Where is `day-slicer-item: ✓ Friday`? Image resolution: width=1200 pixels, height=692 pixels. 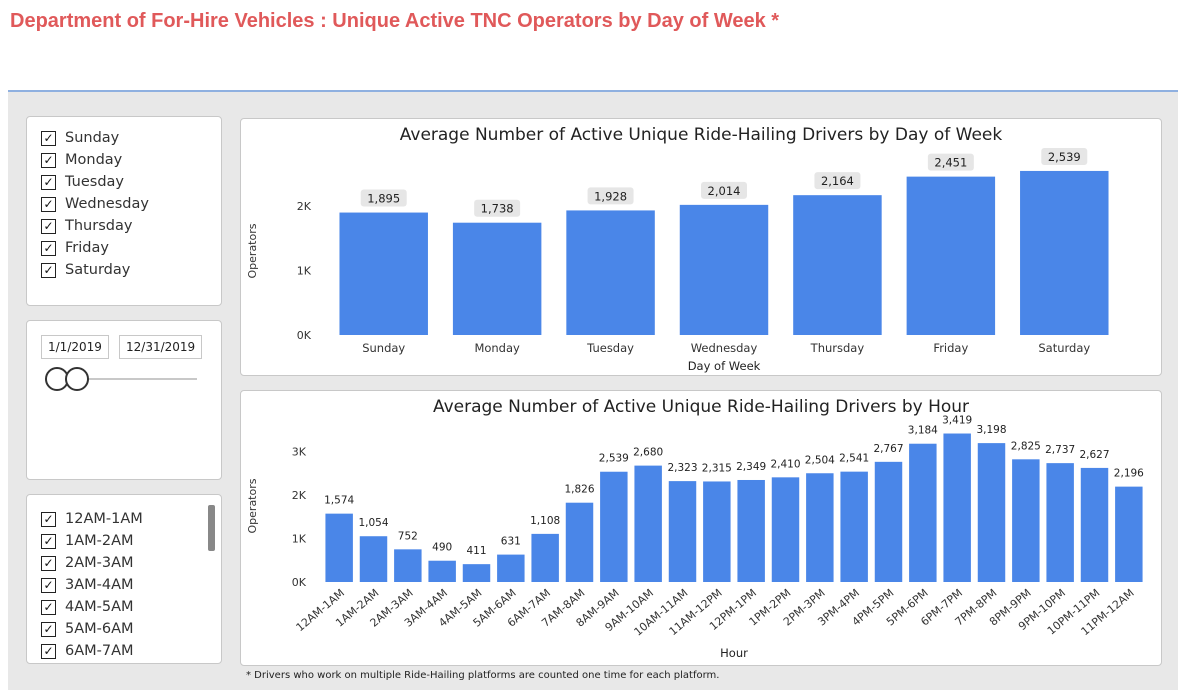 day-slicer-item: ✓ Friday is located at coordinates (131, 248).